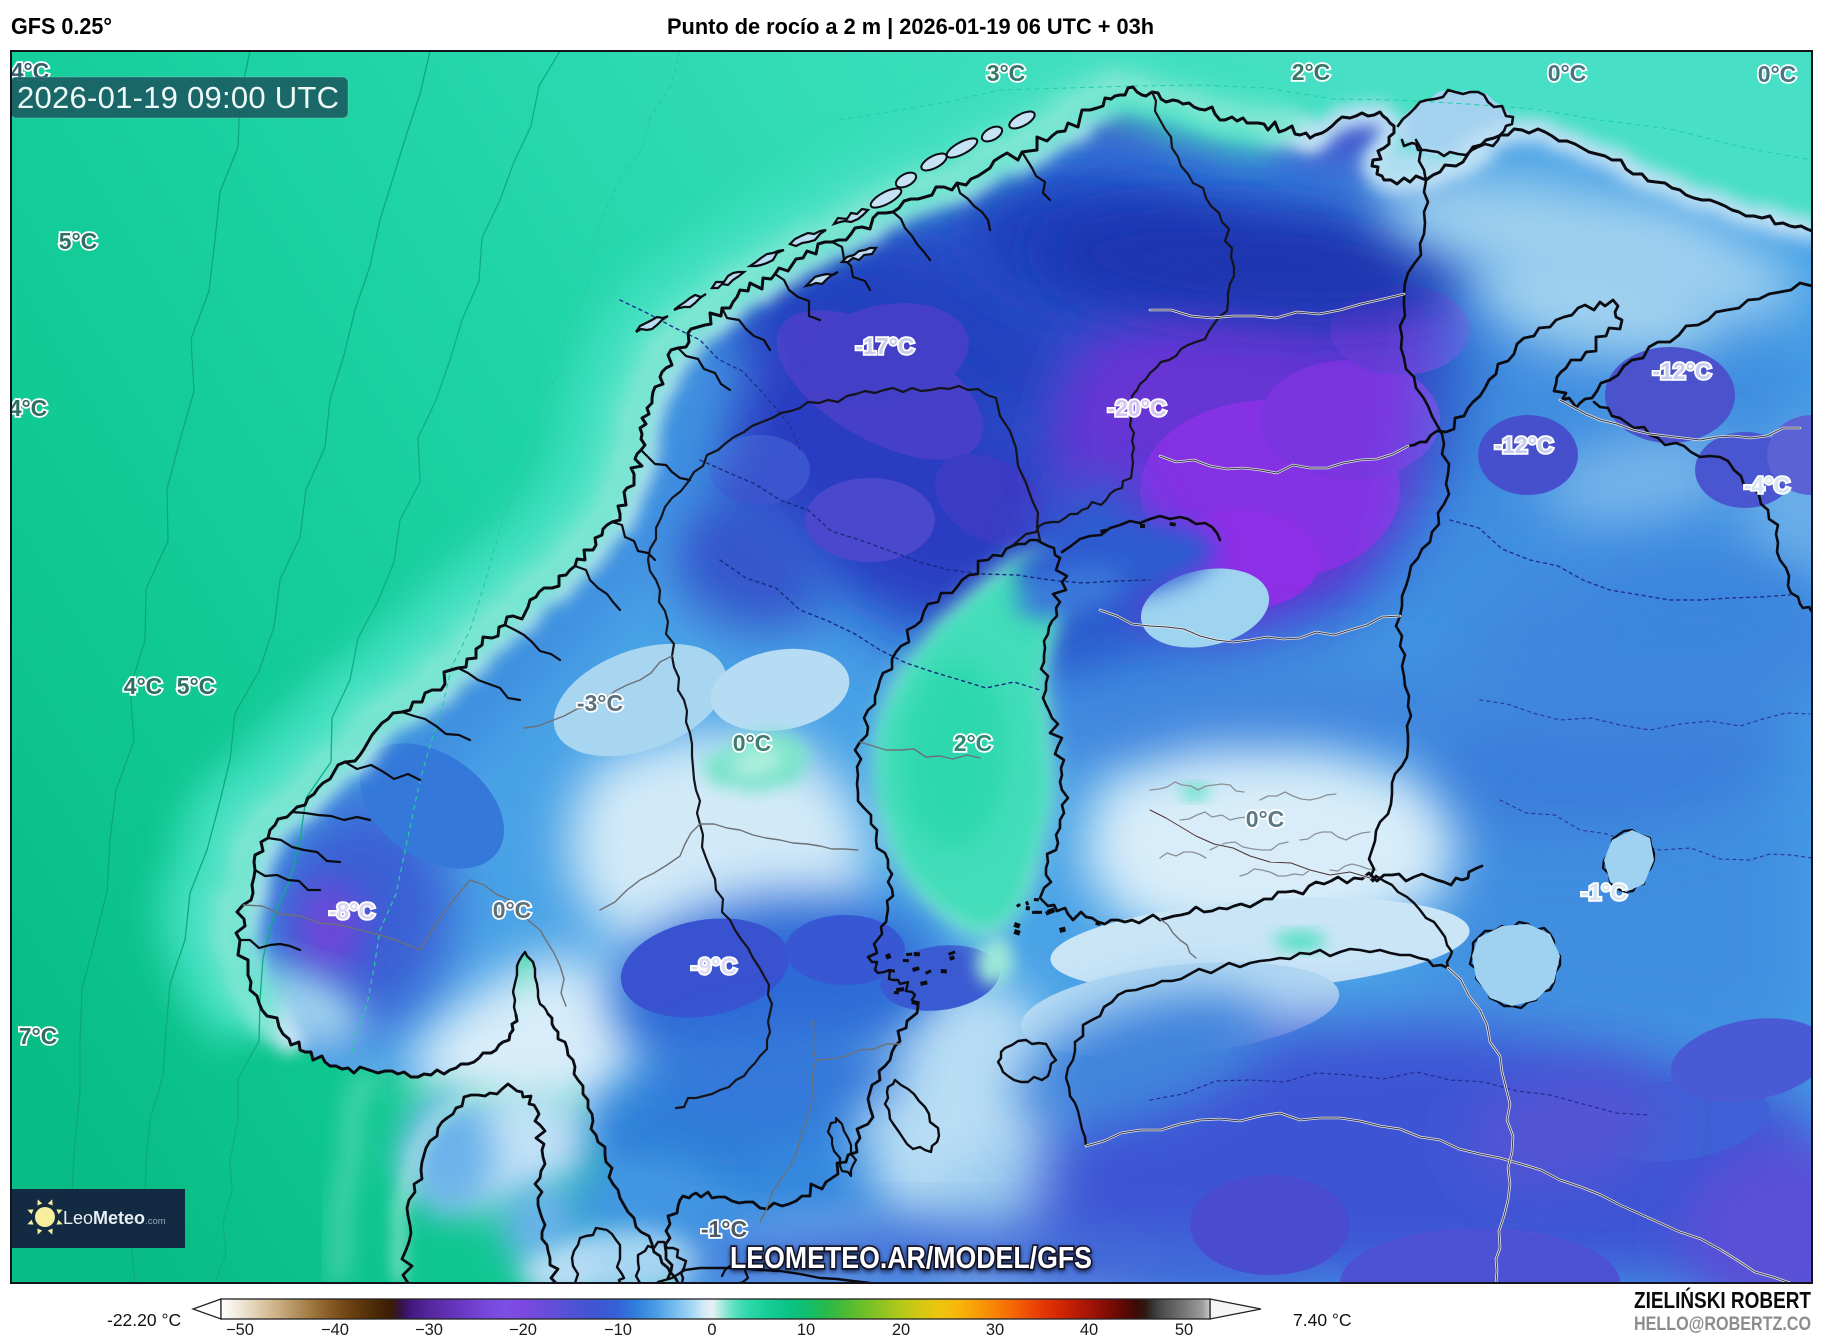 The height and width of the screenshot is (1338, 1821). Describe the element at coordinates (911, 1257) in the screenshot. I see `svg-text: LEOMETEO.AR/MODEL/GFS` at that location.